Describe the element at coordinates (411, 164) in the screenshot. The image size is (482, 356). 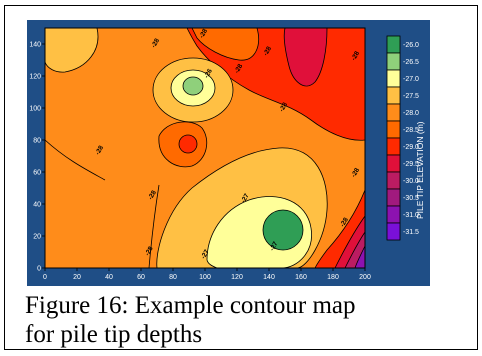
I see `colorbar-level-label: -29.5` at that location.